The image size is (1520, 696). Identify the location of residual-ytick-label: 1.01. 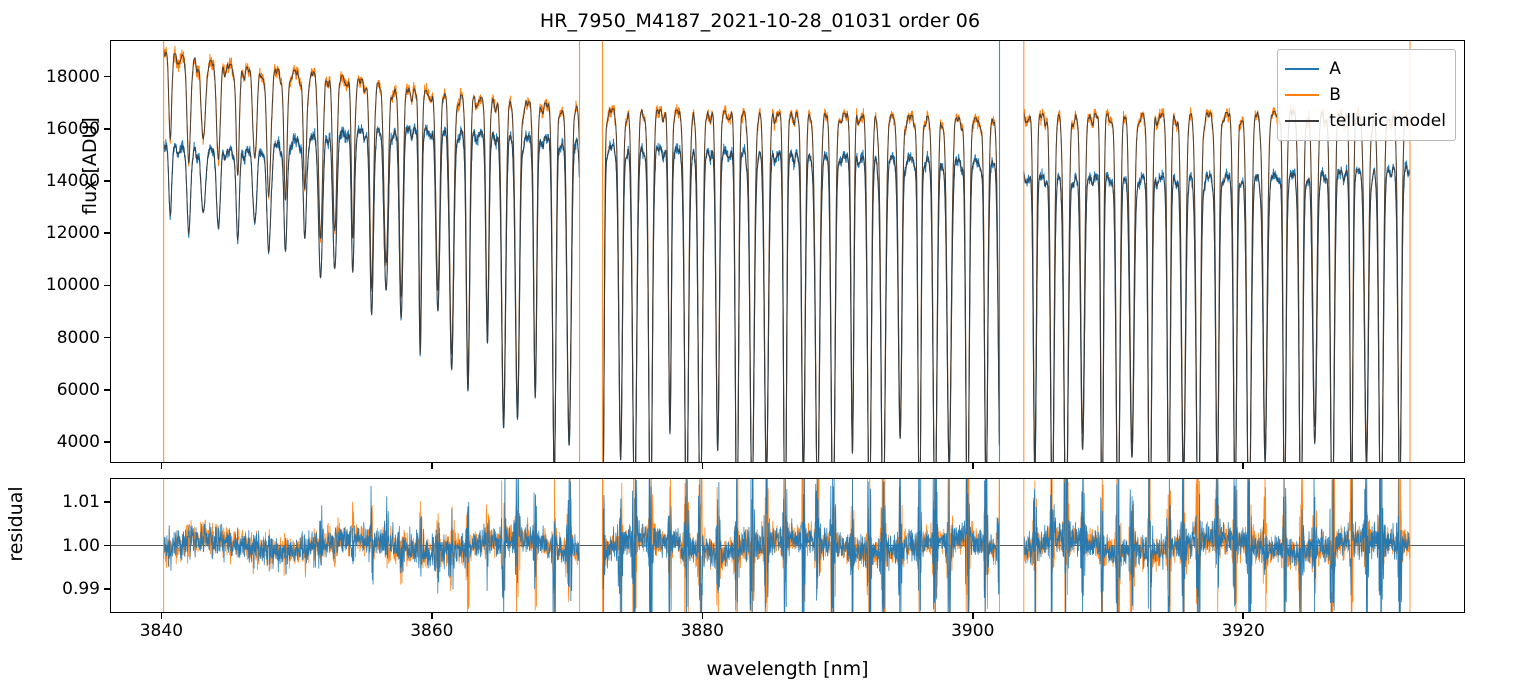
(81, 501).